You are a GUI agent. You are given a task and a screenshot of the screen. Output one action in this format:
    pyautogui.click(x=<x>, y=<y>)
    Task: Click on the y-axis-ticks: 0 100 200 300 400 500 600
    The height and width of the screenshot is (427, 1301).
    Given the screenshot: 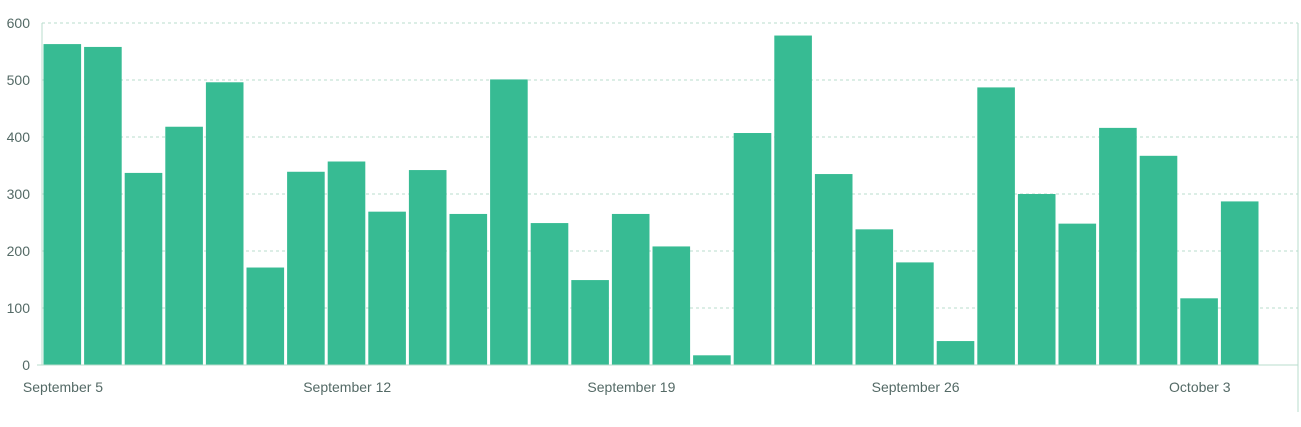 What is the action you would take?
    pyautogui.click(x=19, y=194)
    